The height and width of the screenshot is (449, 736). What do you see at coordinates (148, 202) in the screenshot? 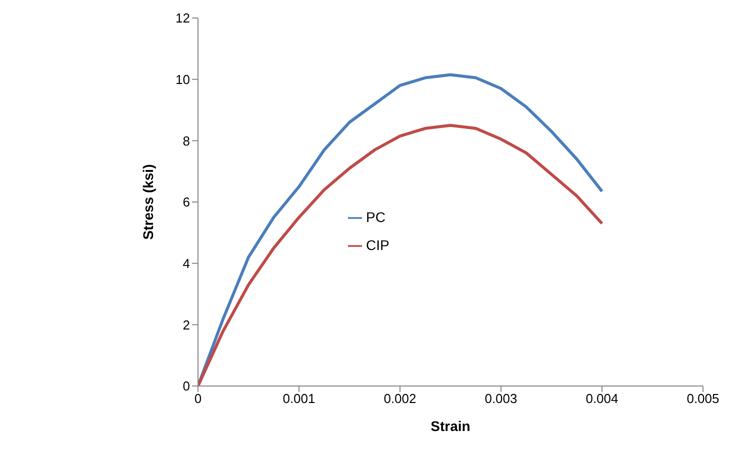
I see `y-axis-title: Stress (ksi)` at bounding box center [148, 202].